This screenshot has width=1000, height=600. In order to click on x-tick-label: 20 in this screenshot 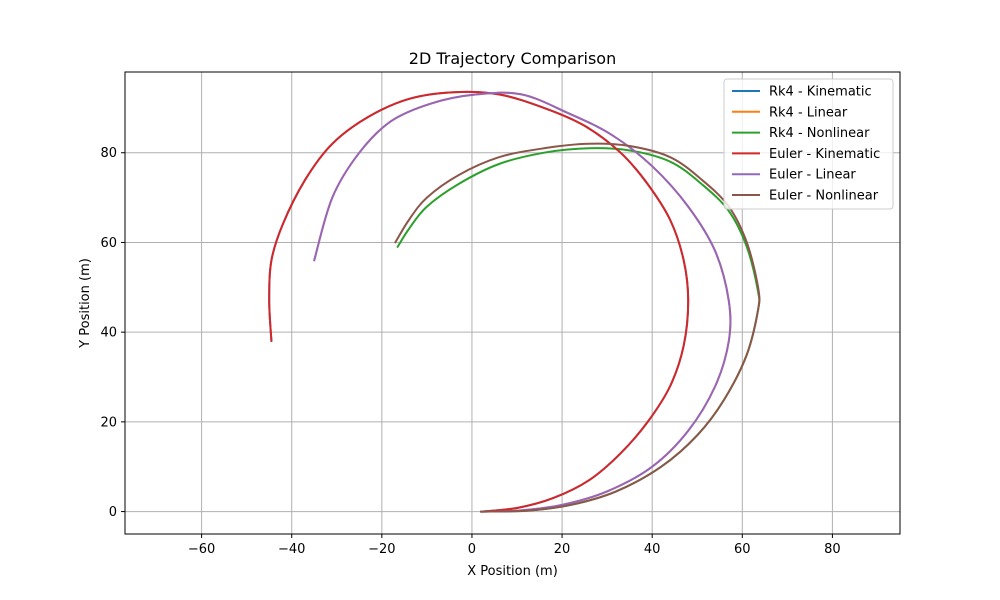, I will do `click(562, 549)`.